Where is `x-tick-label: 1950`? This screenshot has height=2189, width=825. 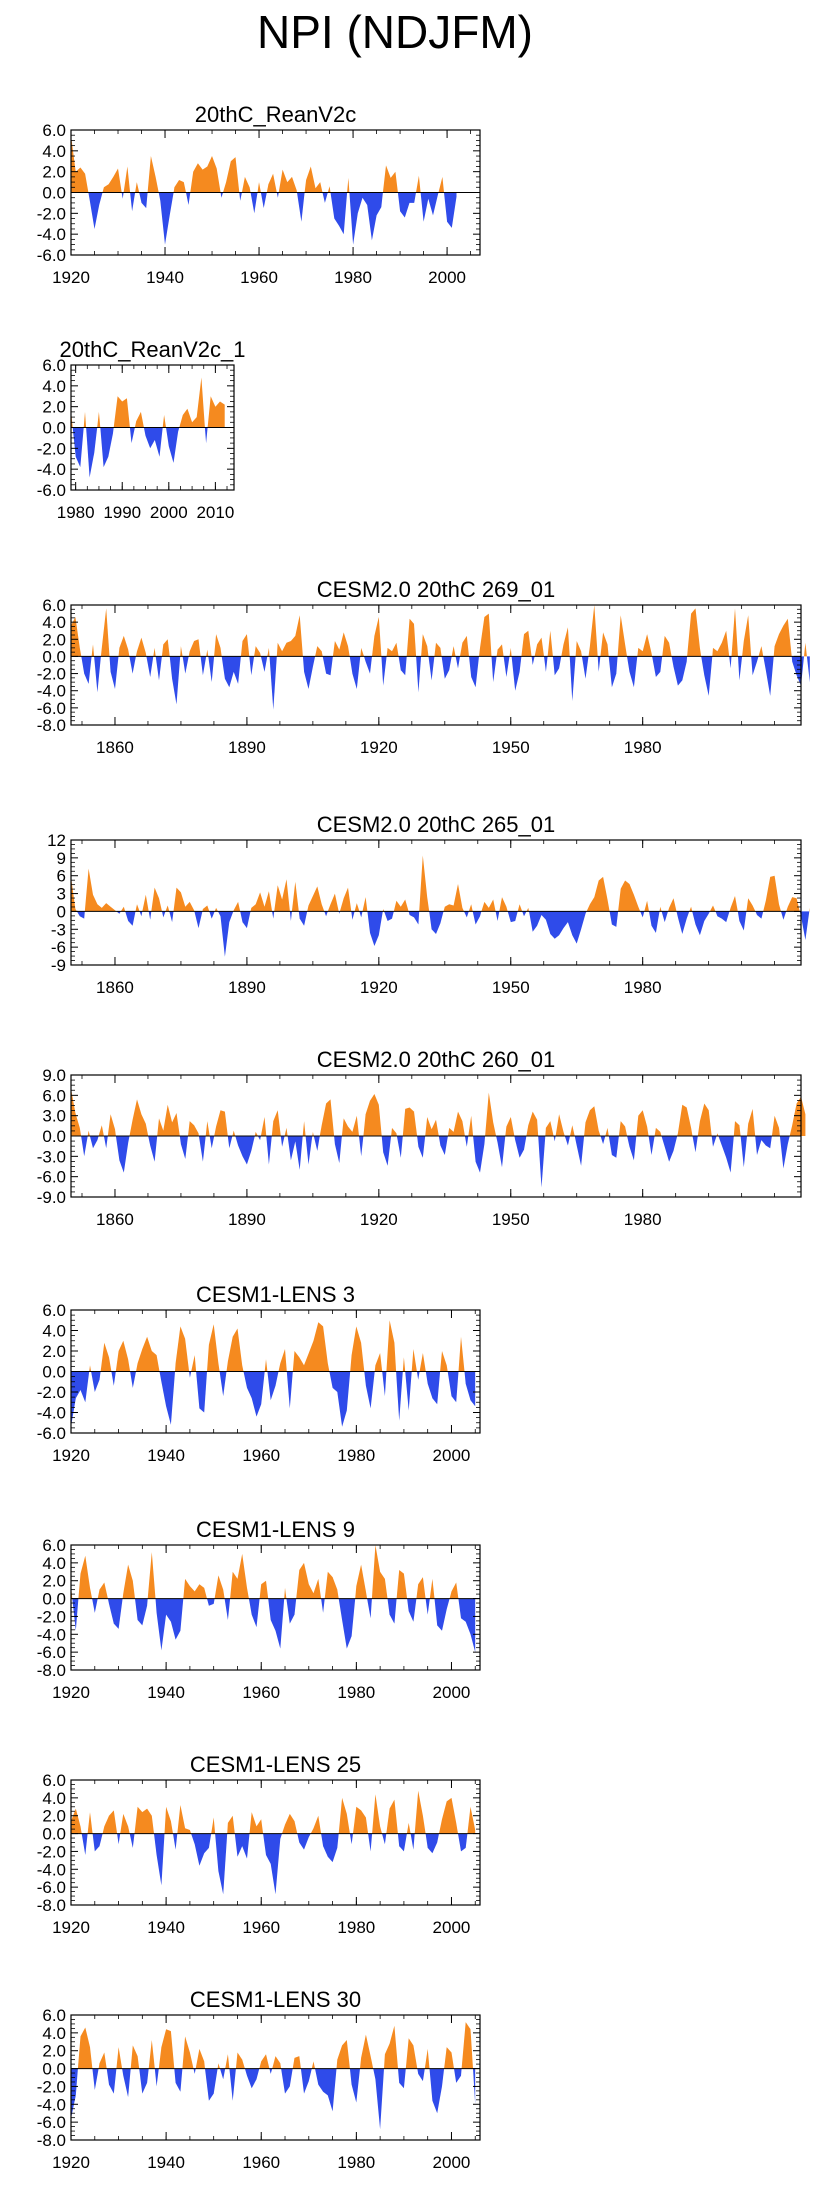 x-tick-label: 1950 is located at coordinates (511, 1219).